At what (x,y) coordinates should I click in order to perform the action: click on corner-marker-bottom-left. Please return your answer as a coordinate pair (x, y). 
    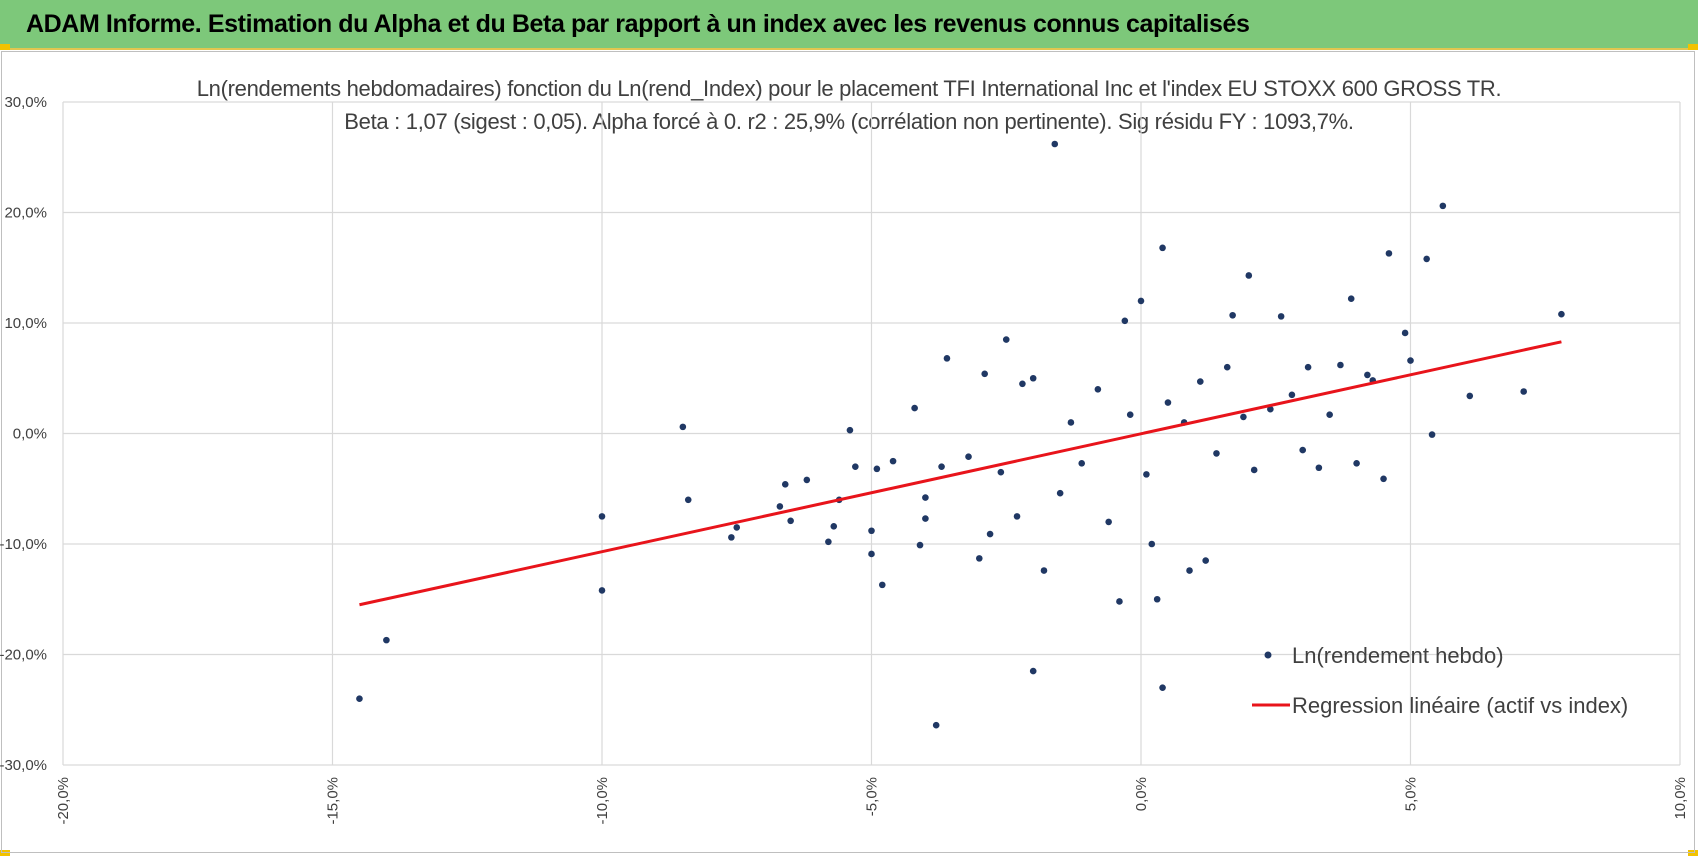
    Looking at the image, I should click on (5, 853).